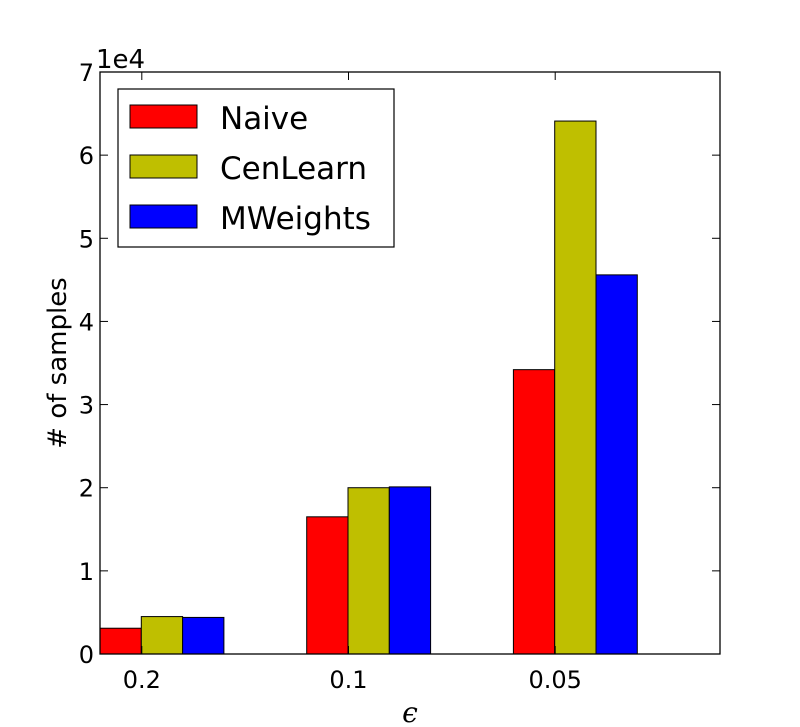 Image resolution: width=800 pixels, height=727 pixels. Describe the element at coordinates (86, 406) in the screenshot. I see `y-tick-label: 3` at that location.